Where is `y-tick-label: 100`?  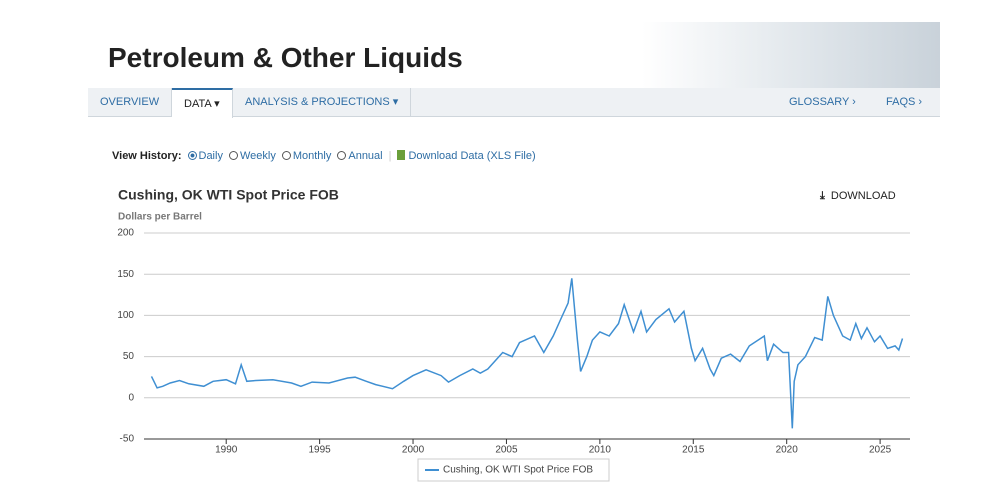
y-tick-label: 100 is located at coordinates (125, 315).